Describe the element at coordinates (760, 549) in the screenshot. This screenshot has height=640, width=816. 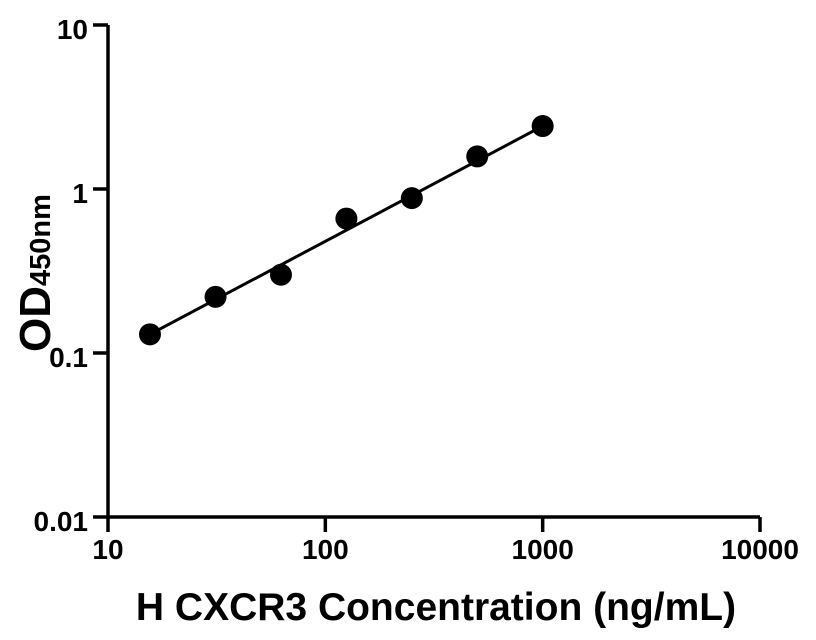
I see `x-tick-label: 10000` at that location.